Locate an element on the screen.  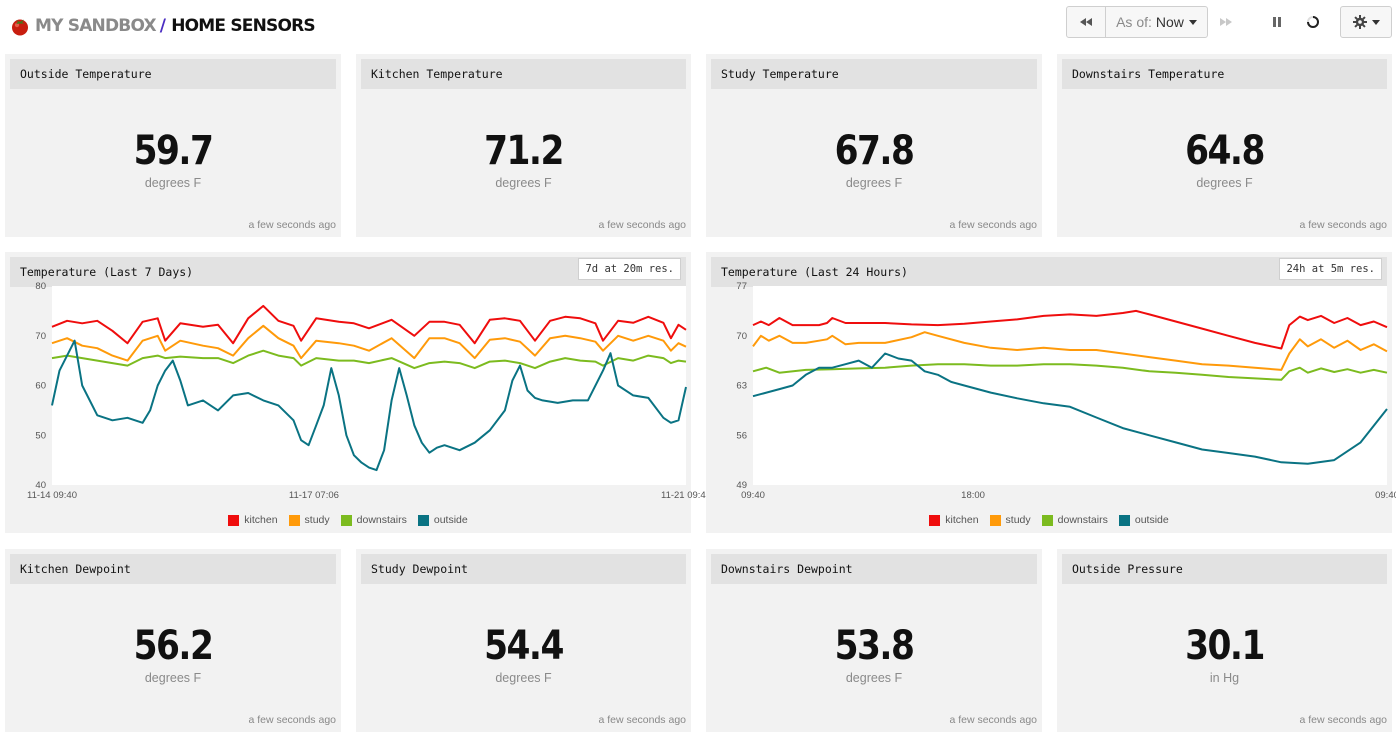
y-tick-label: 49 is located at coordinates (741, 485).